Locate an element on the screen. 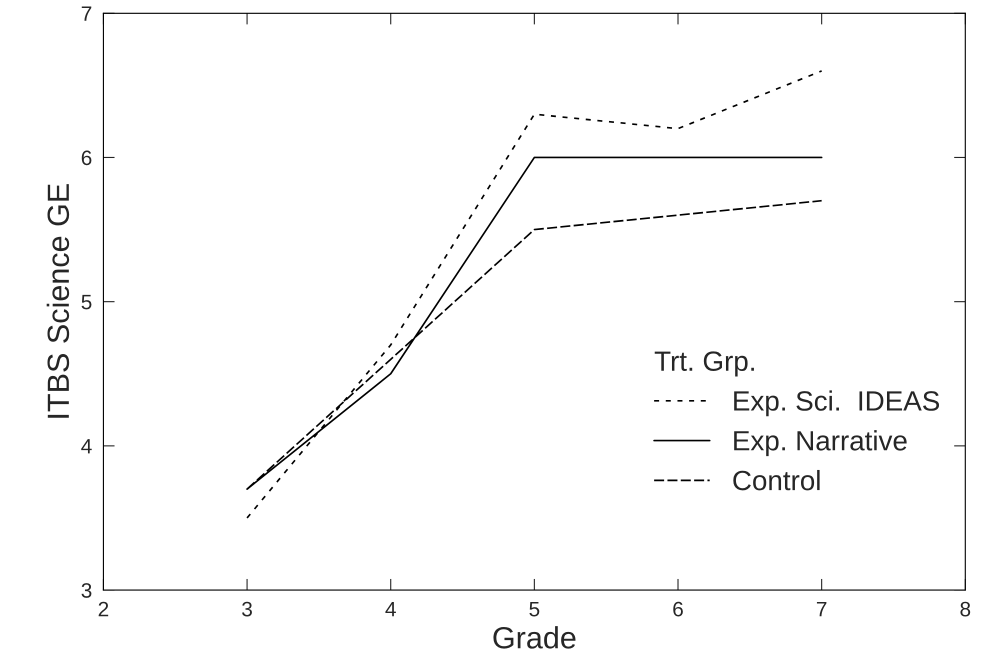 This screenshot has width=985, height=663. y-tick-label: 3 is located at coordinates (87, 590).